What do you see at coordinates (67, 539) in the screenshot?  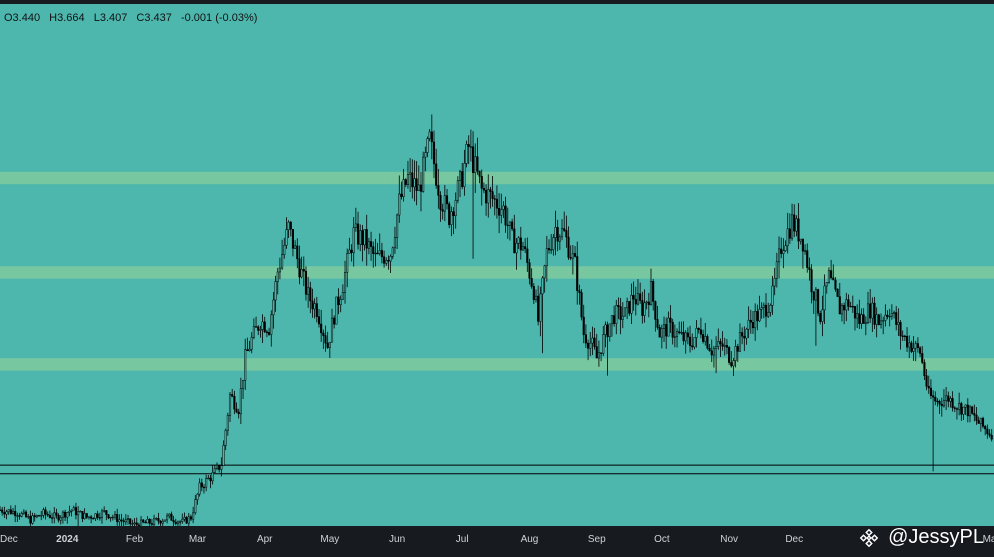 I see `x-tick-label: 2024` at bounding box center [67, 539].